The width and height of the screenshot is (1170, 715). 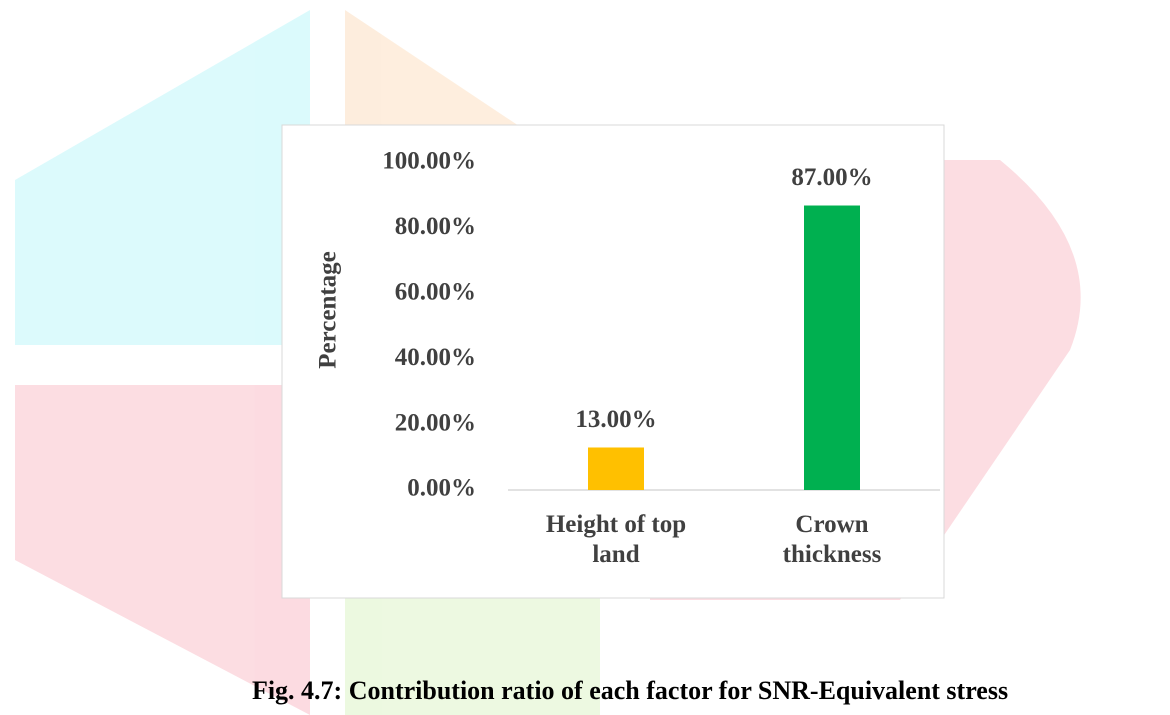 I want to click on data-label: 13.00%, so click(x=615, y=419).